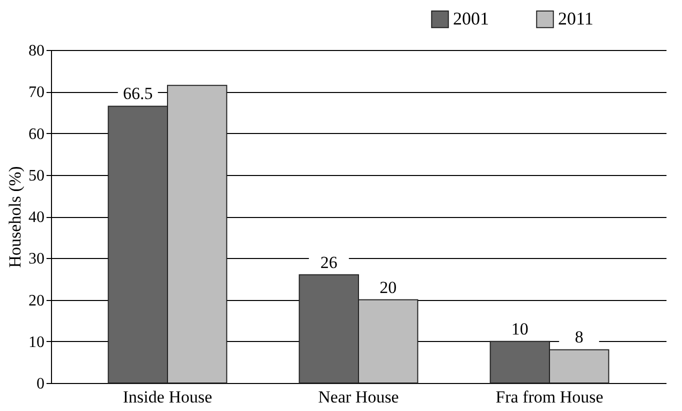 Image resolution: width=682 pixels, height=411 pixels. What do you see at coordinates (36, 259) in the screenshot?
I see `y-tick-label: 30` at bounding box center [36, 259].